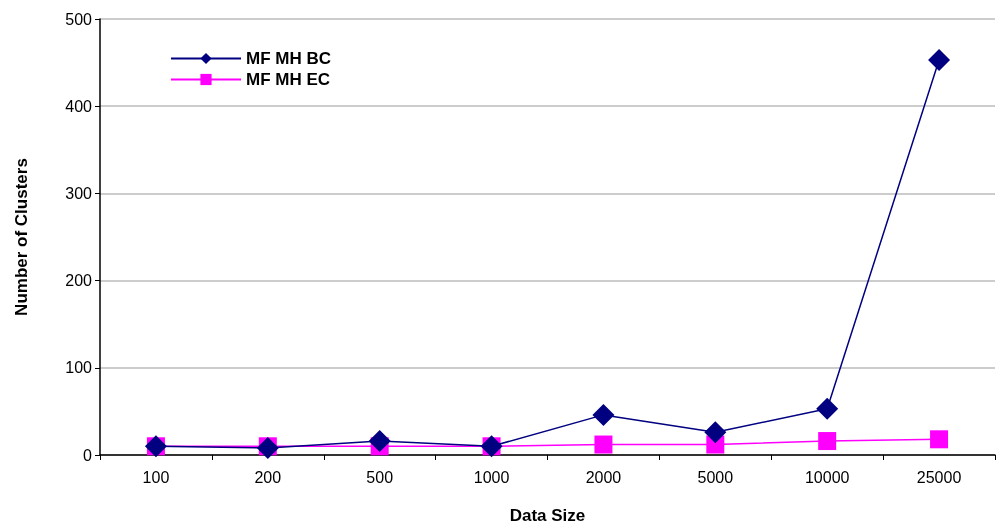  What do you see at coordinates (21, 237) in the screenshot?
I see `y-axis-title: Number of Clusters` at bounding box center [21, 237].